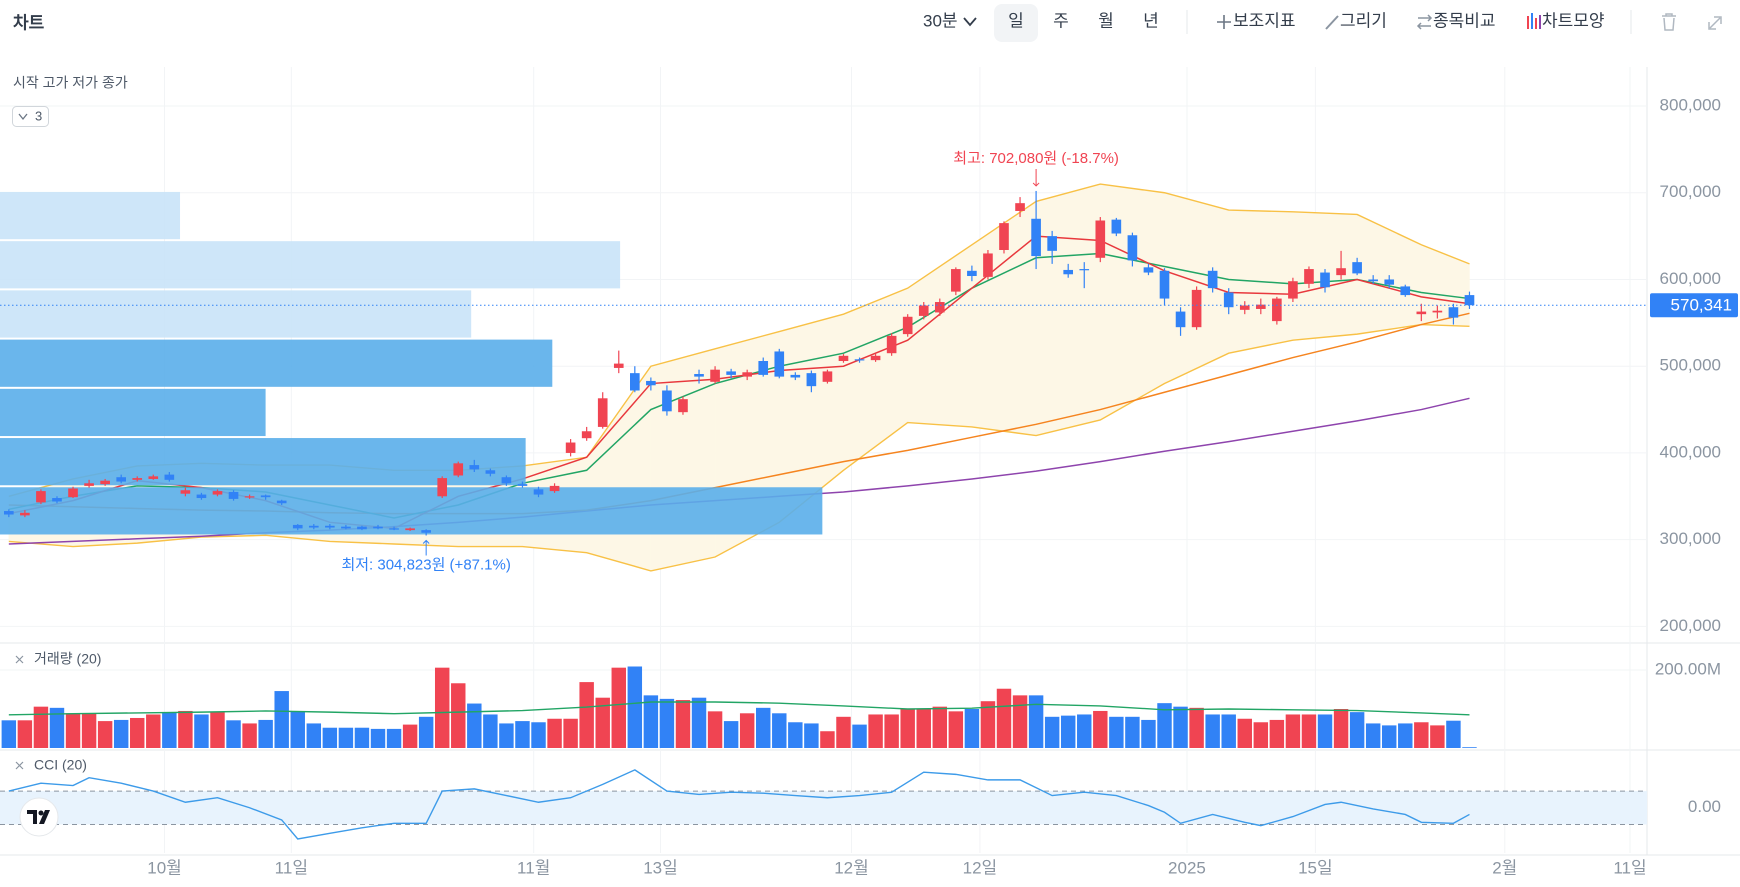 The height and width of the screenshot is (887, 1740). What do you see at coordinates (39, 817) in the screenshot?
I see `tradingview-logo` at bounding box center [39, 817].